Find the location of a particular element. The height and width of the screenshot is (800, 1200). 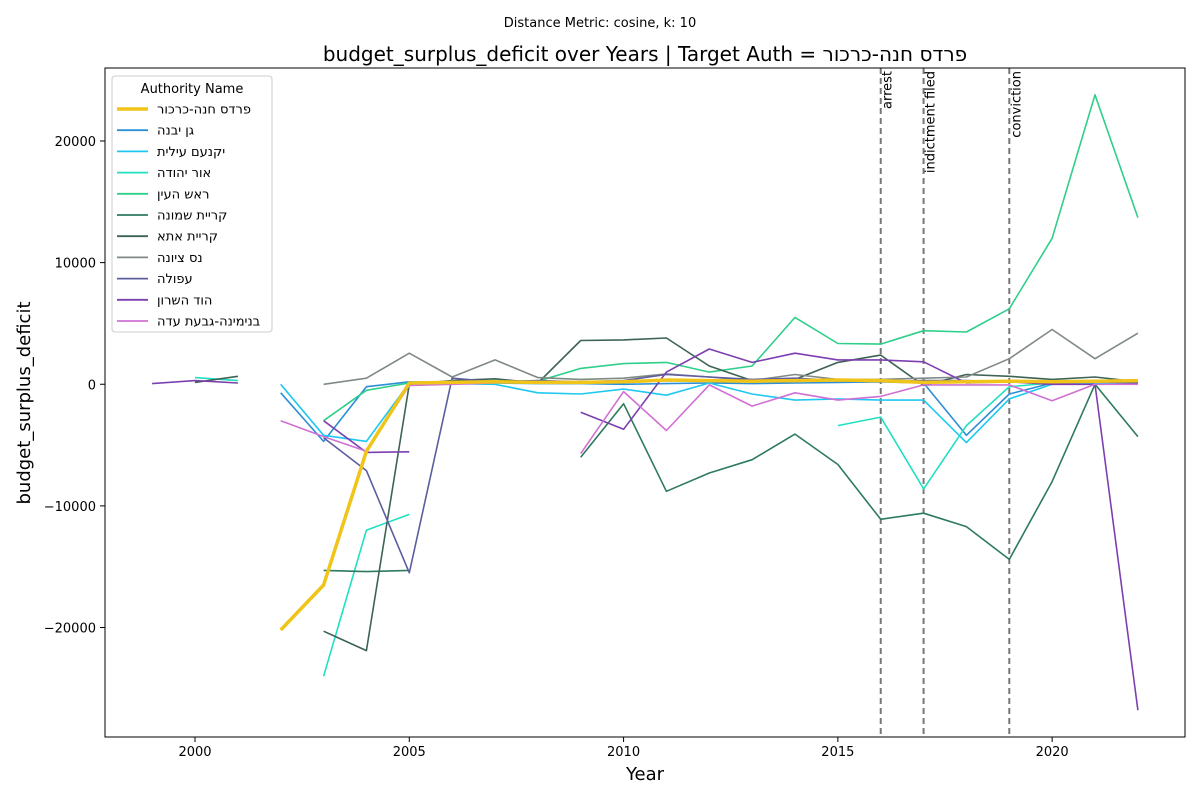

y-tick-label-1: −10000 is located at coordinates (70, 507).